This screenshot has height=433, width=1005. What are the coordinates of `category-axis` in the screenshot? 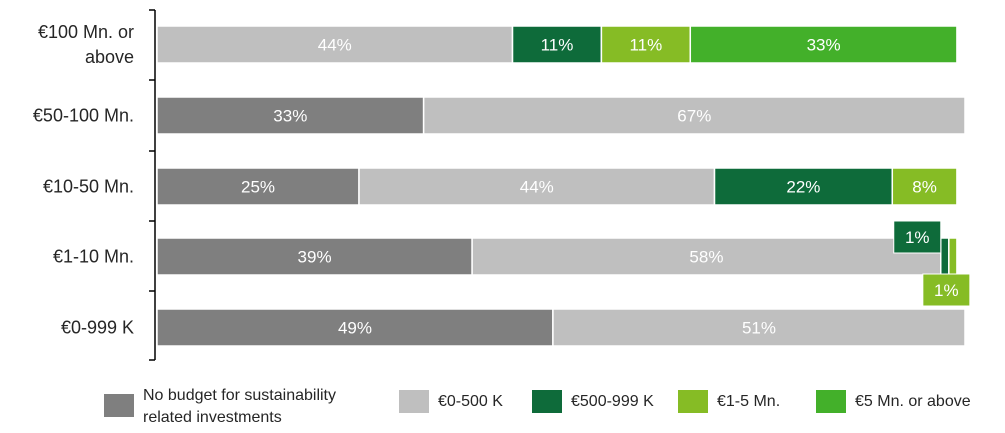 It's located at (152, 185).